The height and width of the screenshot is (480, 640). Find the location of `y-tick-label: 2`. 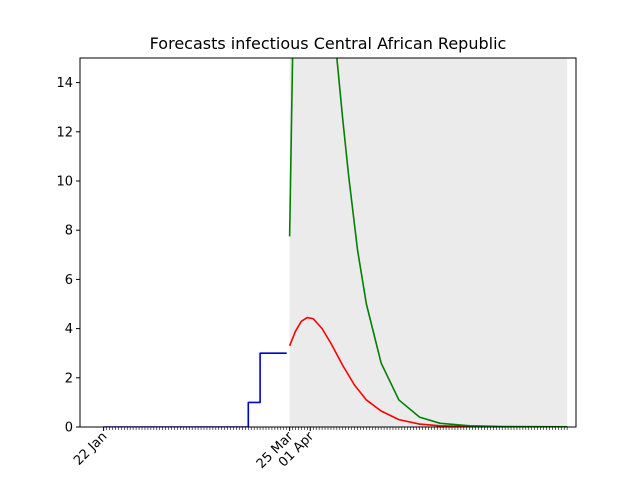

y-tick-label: 2 is located at coordinates (69, 378).